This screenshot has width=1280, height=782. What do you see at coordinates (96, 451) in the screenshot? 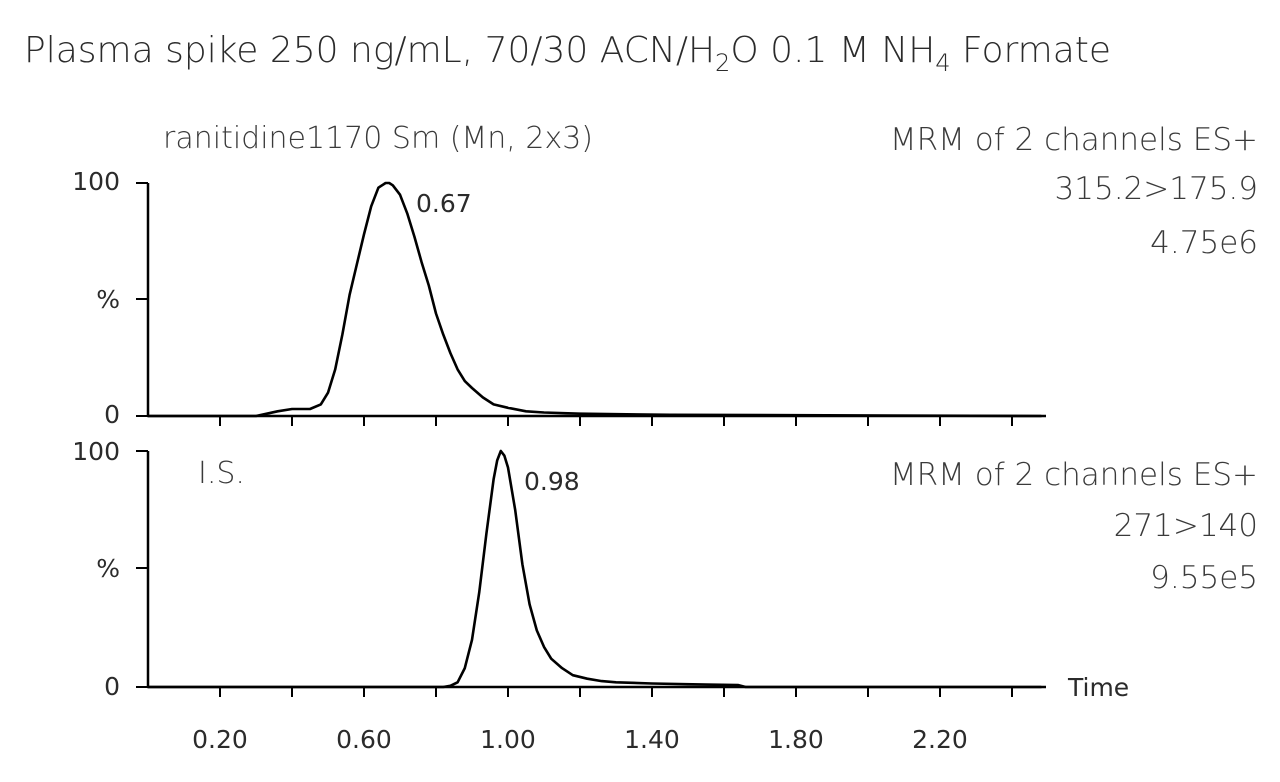
I see `bottom-y-tick-100: 100` at bounding box center [96, 451].